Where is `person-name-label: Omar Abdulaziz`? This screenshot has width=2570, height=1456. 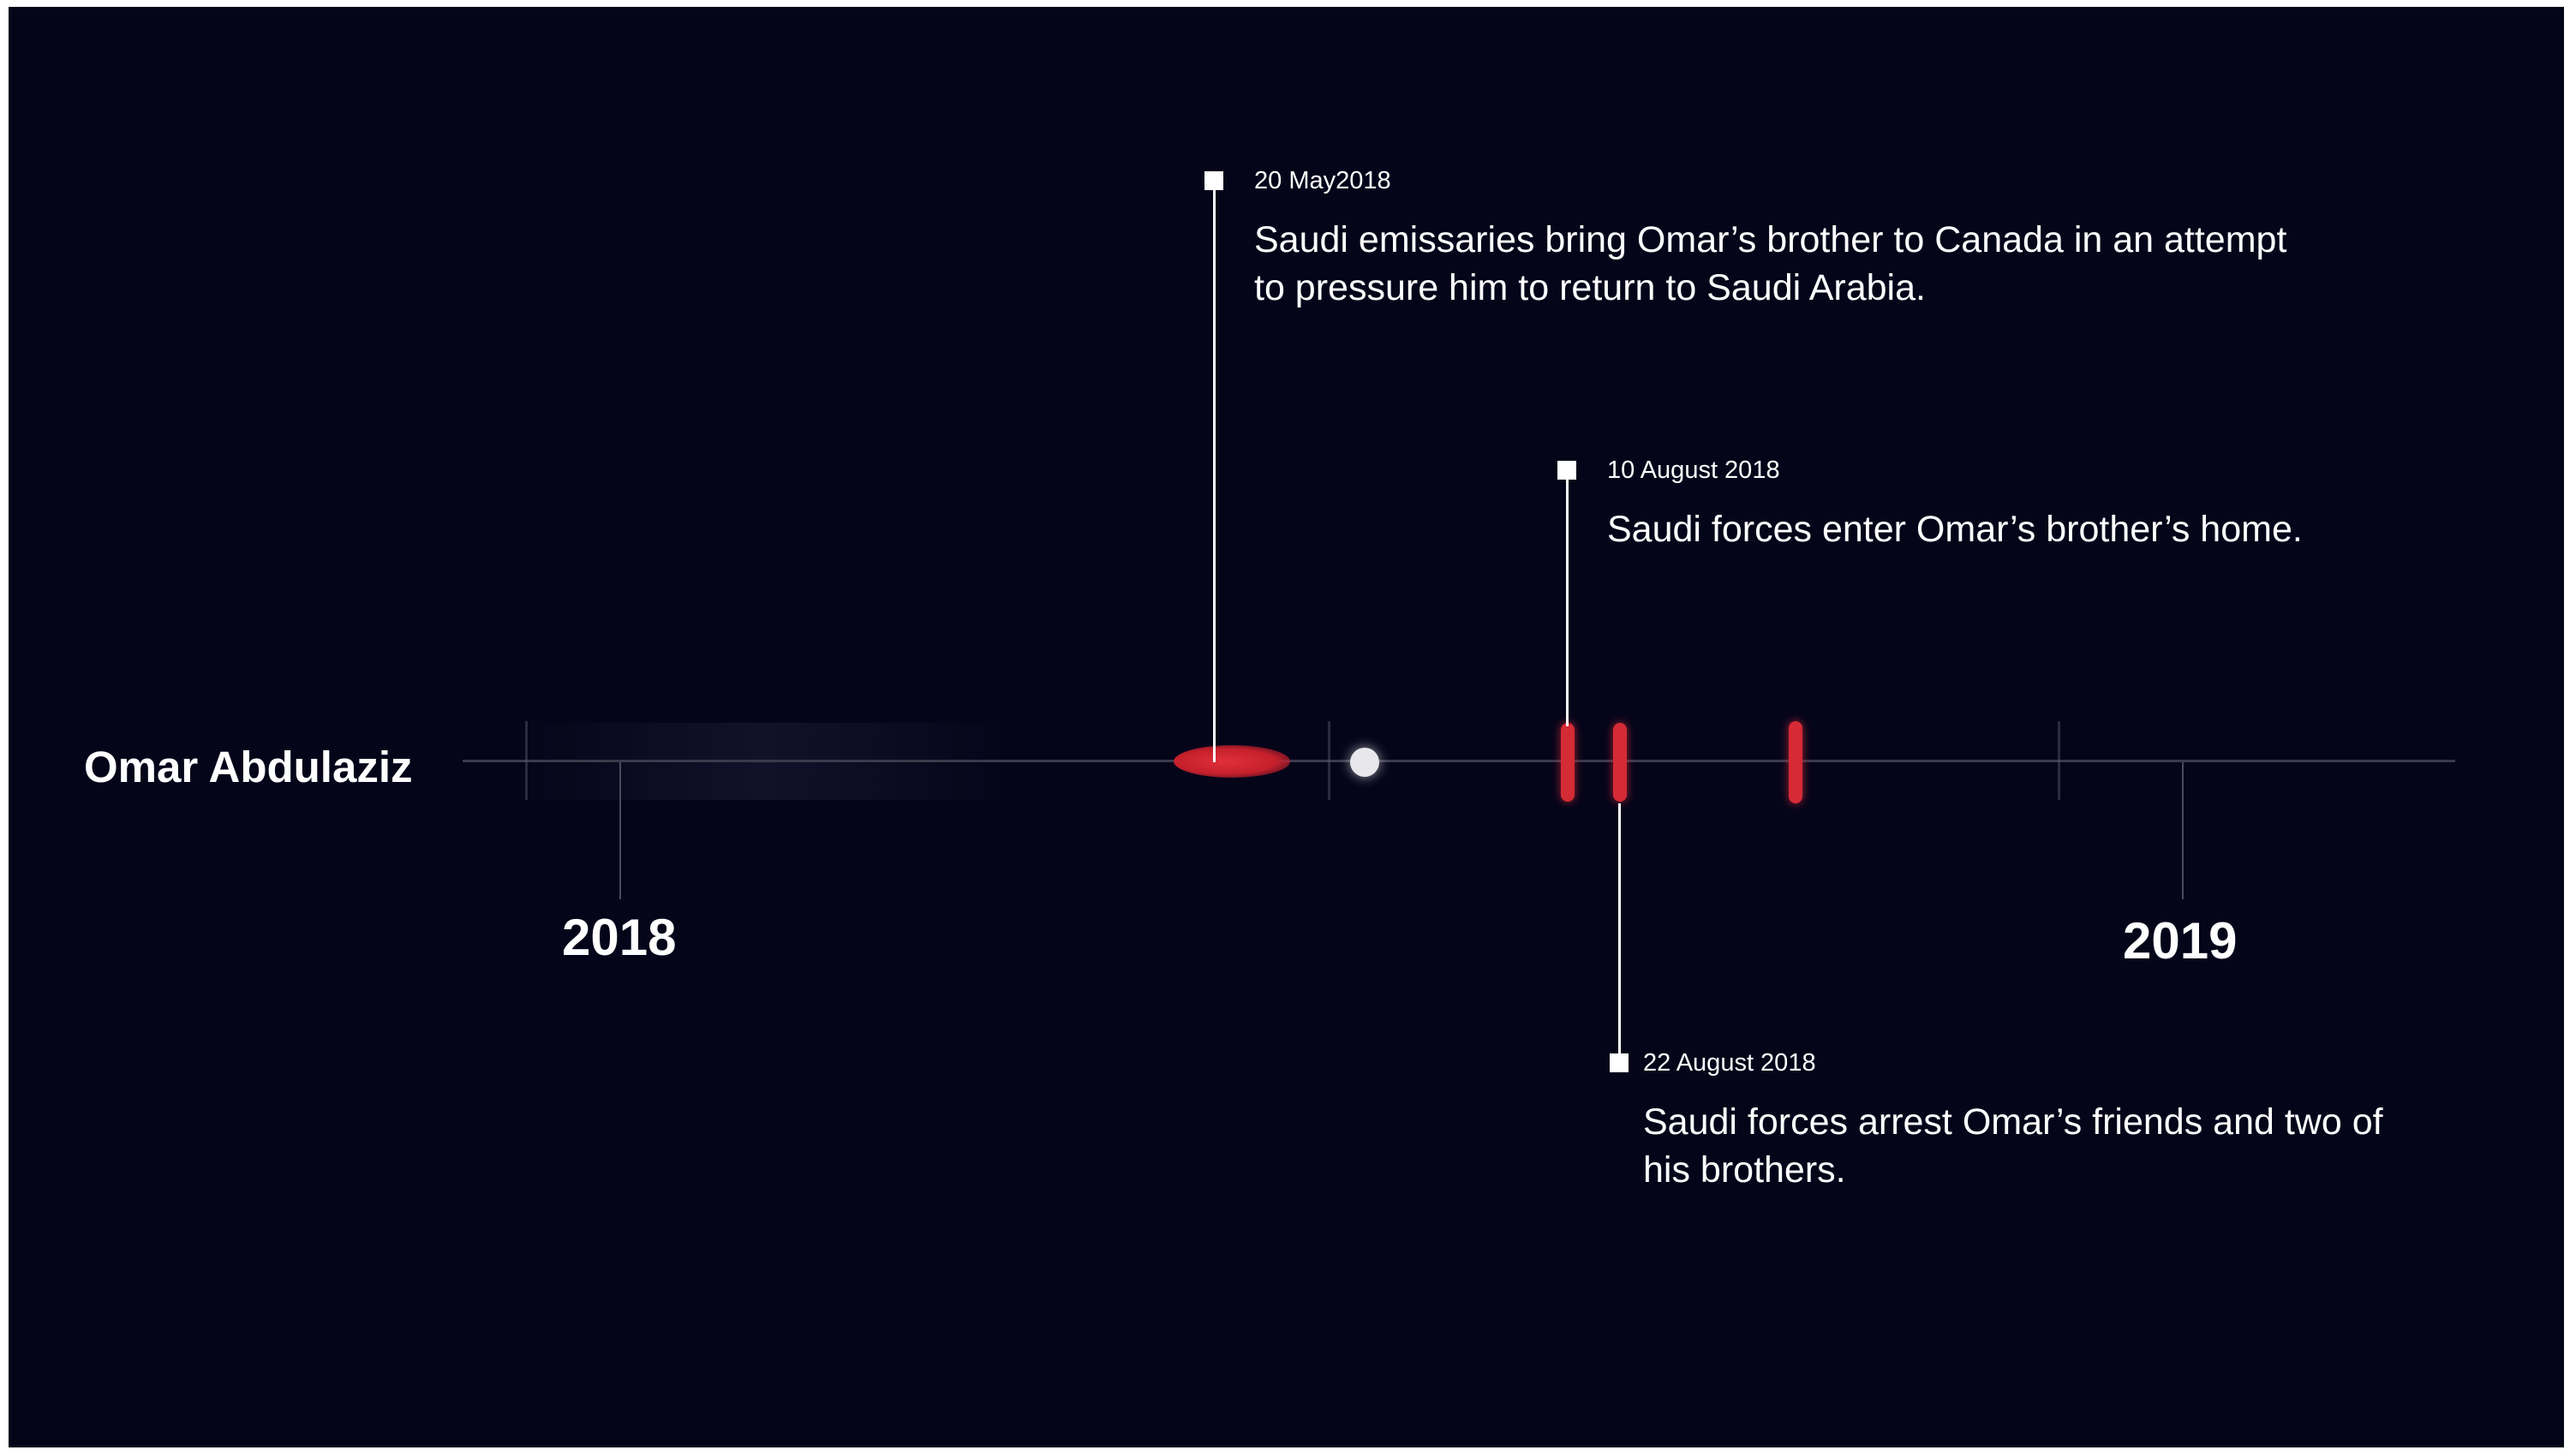
person-name-label: Omar Abdulaziz is located at coordinates (249, 767).